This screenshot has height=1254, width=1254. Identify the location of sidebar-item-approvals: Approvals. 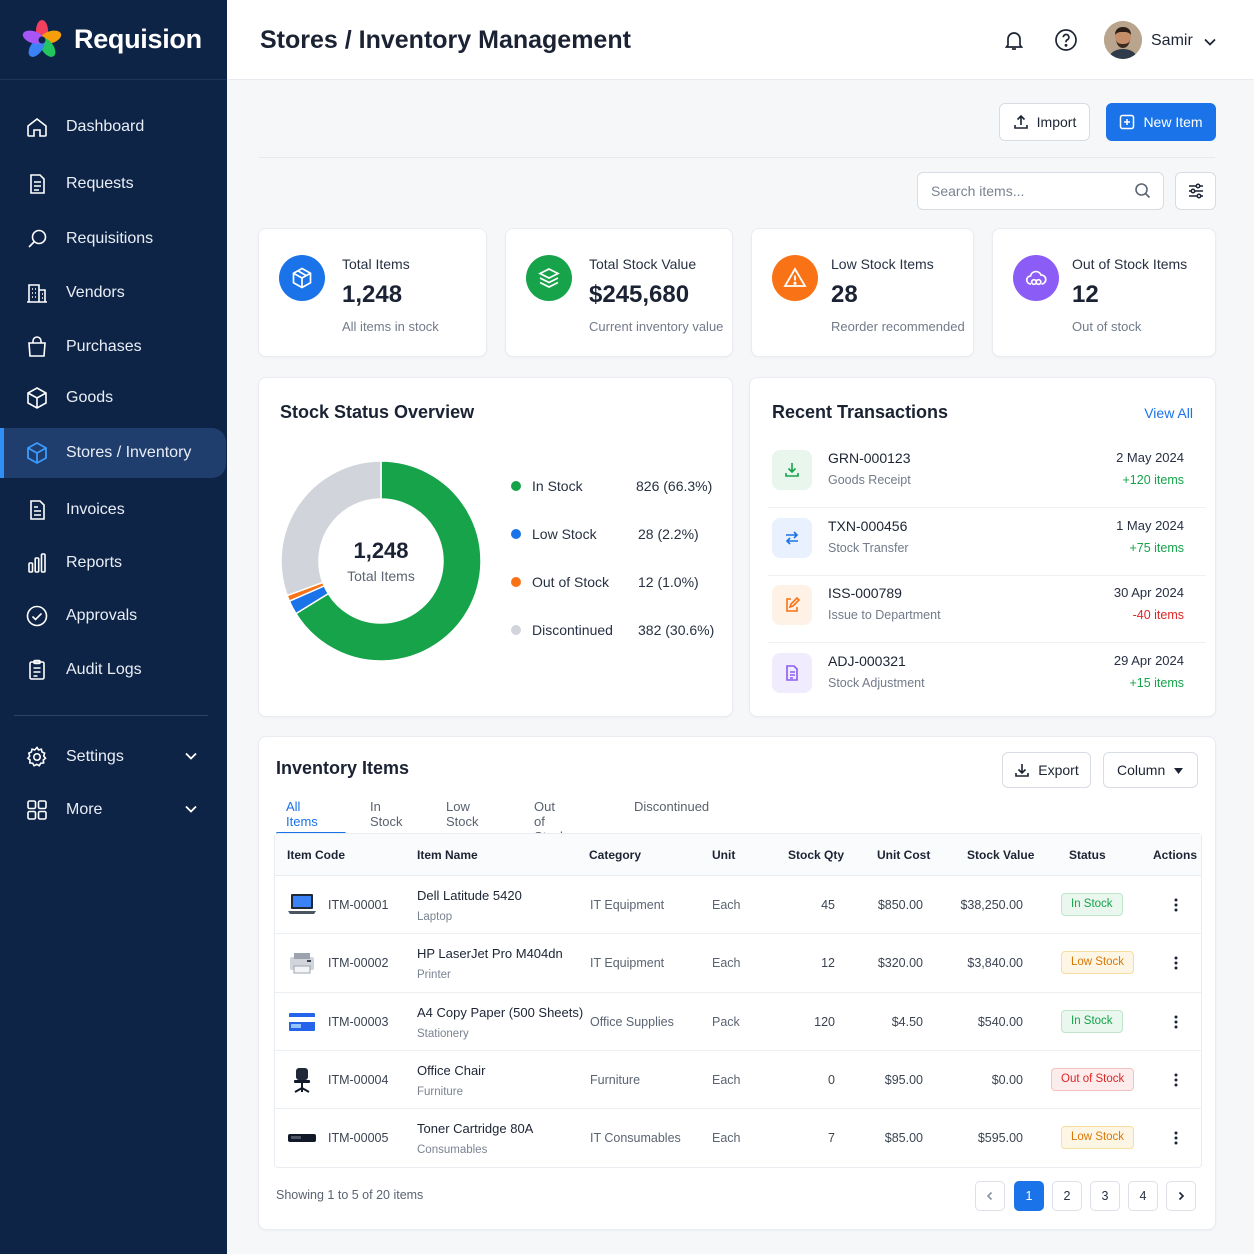
(115, 616).